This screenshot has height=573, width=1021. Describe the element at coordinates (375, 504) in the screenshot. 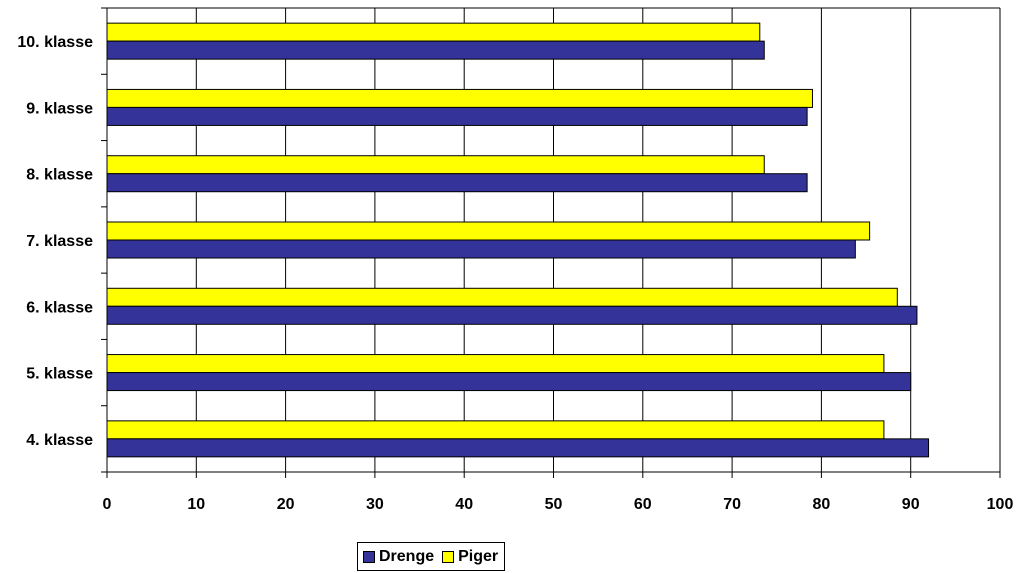

I see `x-tick-label-3: 30` at that location.